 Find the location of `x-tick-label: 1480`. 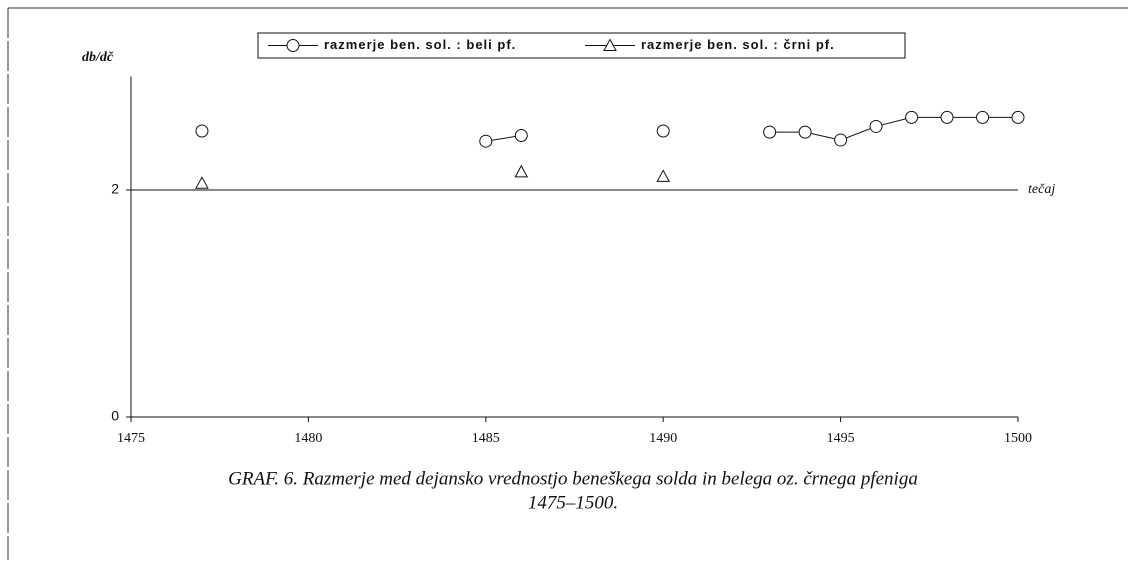

x-tick-label: 1480 is located at coordinates (308, 438).